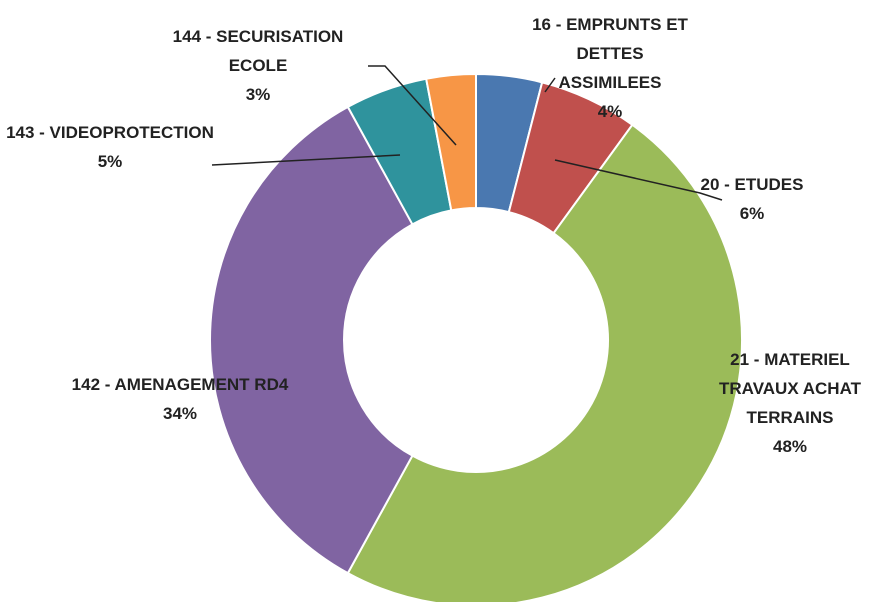  What do you see at coordinates (180, 384) in the screenshot?
I see `category-label: 142 - AMENAGEMENT RD4` at bounding box center [180, 384].